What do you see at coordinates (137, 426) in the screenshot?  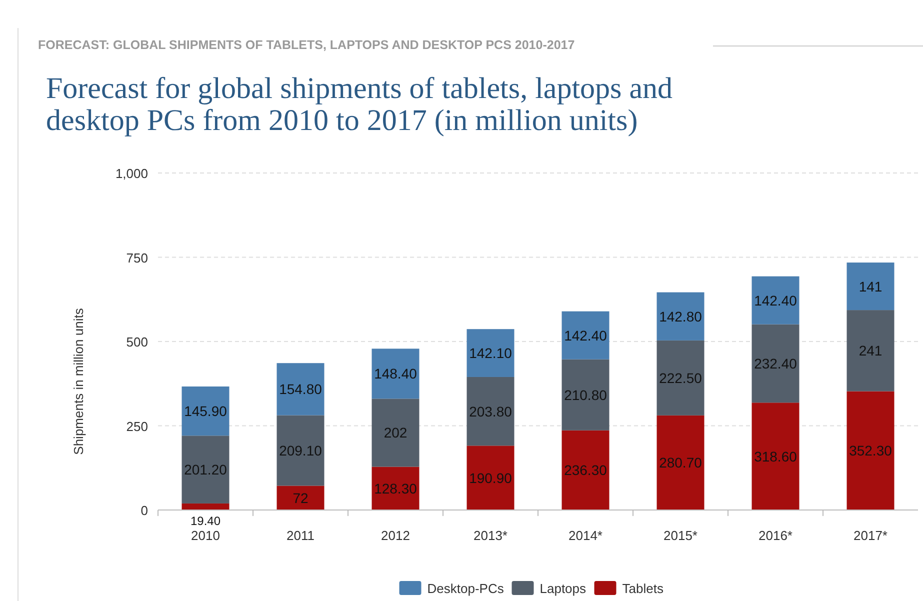 I see `y-tick-label: 250` at bounding box center [137, 426].